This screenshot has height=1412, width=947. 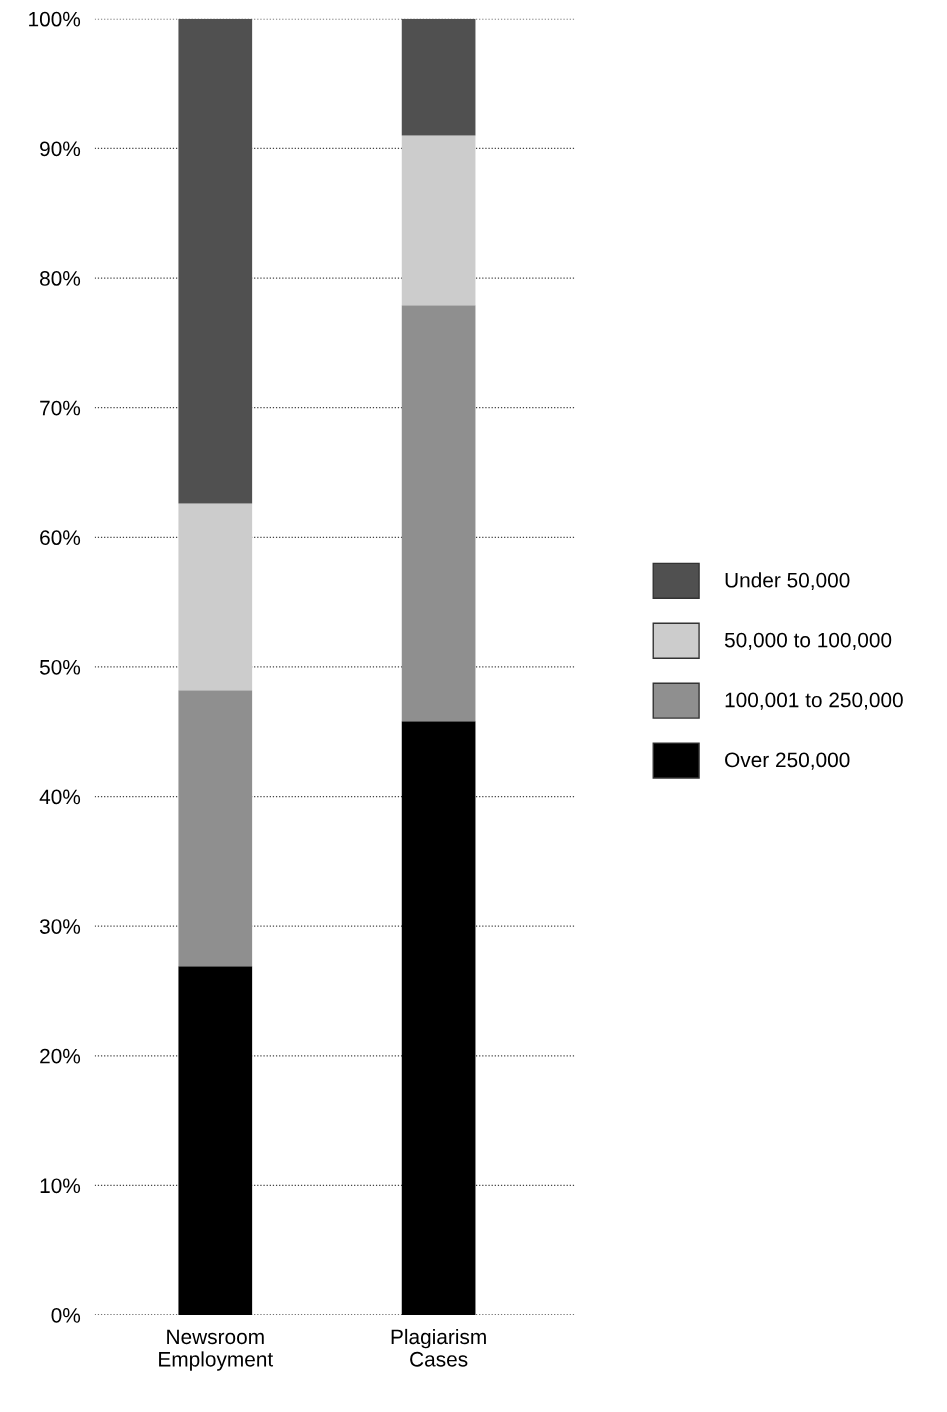 What do you see at coordinates (55, 19) in the screenshot?
I see `y-tick-label: 100%` at bounding box center [55, 19].